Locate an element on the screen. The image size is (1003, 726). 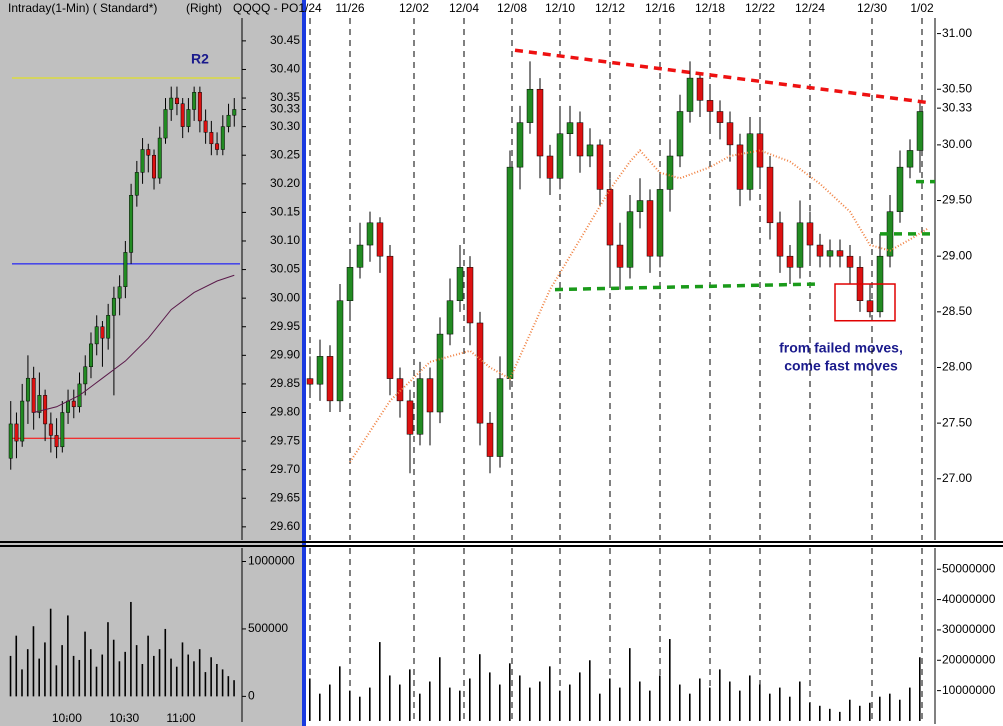
x-tick-label: 12/24 is located at coordinates (810, 8).